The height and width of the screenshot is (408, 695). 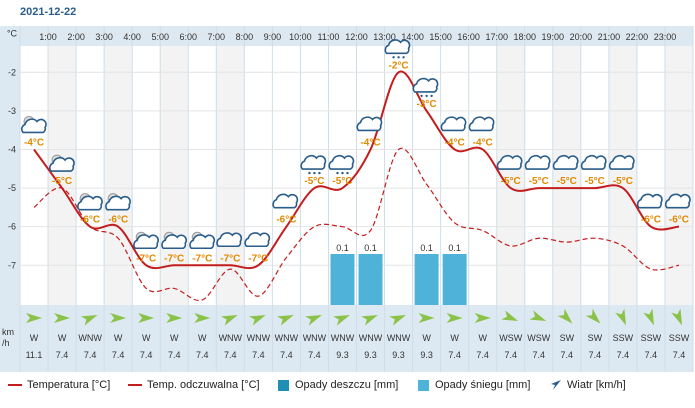 I want to click on hour-label: 10:00, so click(x=300, y=37).